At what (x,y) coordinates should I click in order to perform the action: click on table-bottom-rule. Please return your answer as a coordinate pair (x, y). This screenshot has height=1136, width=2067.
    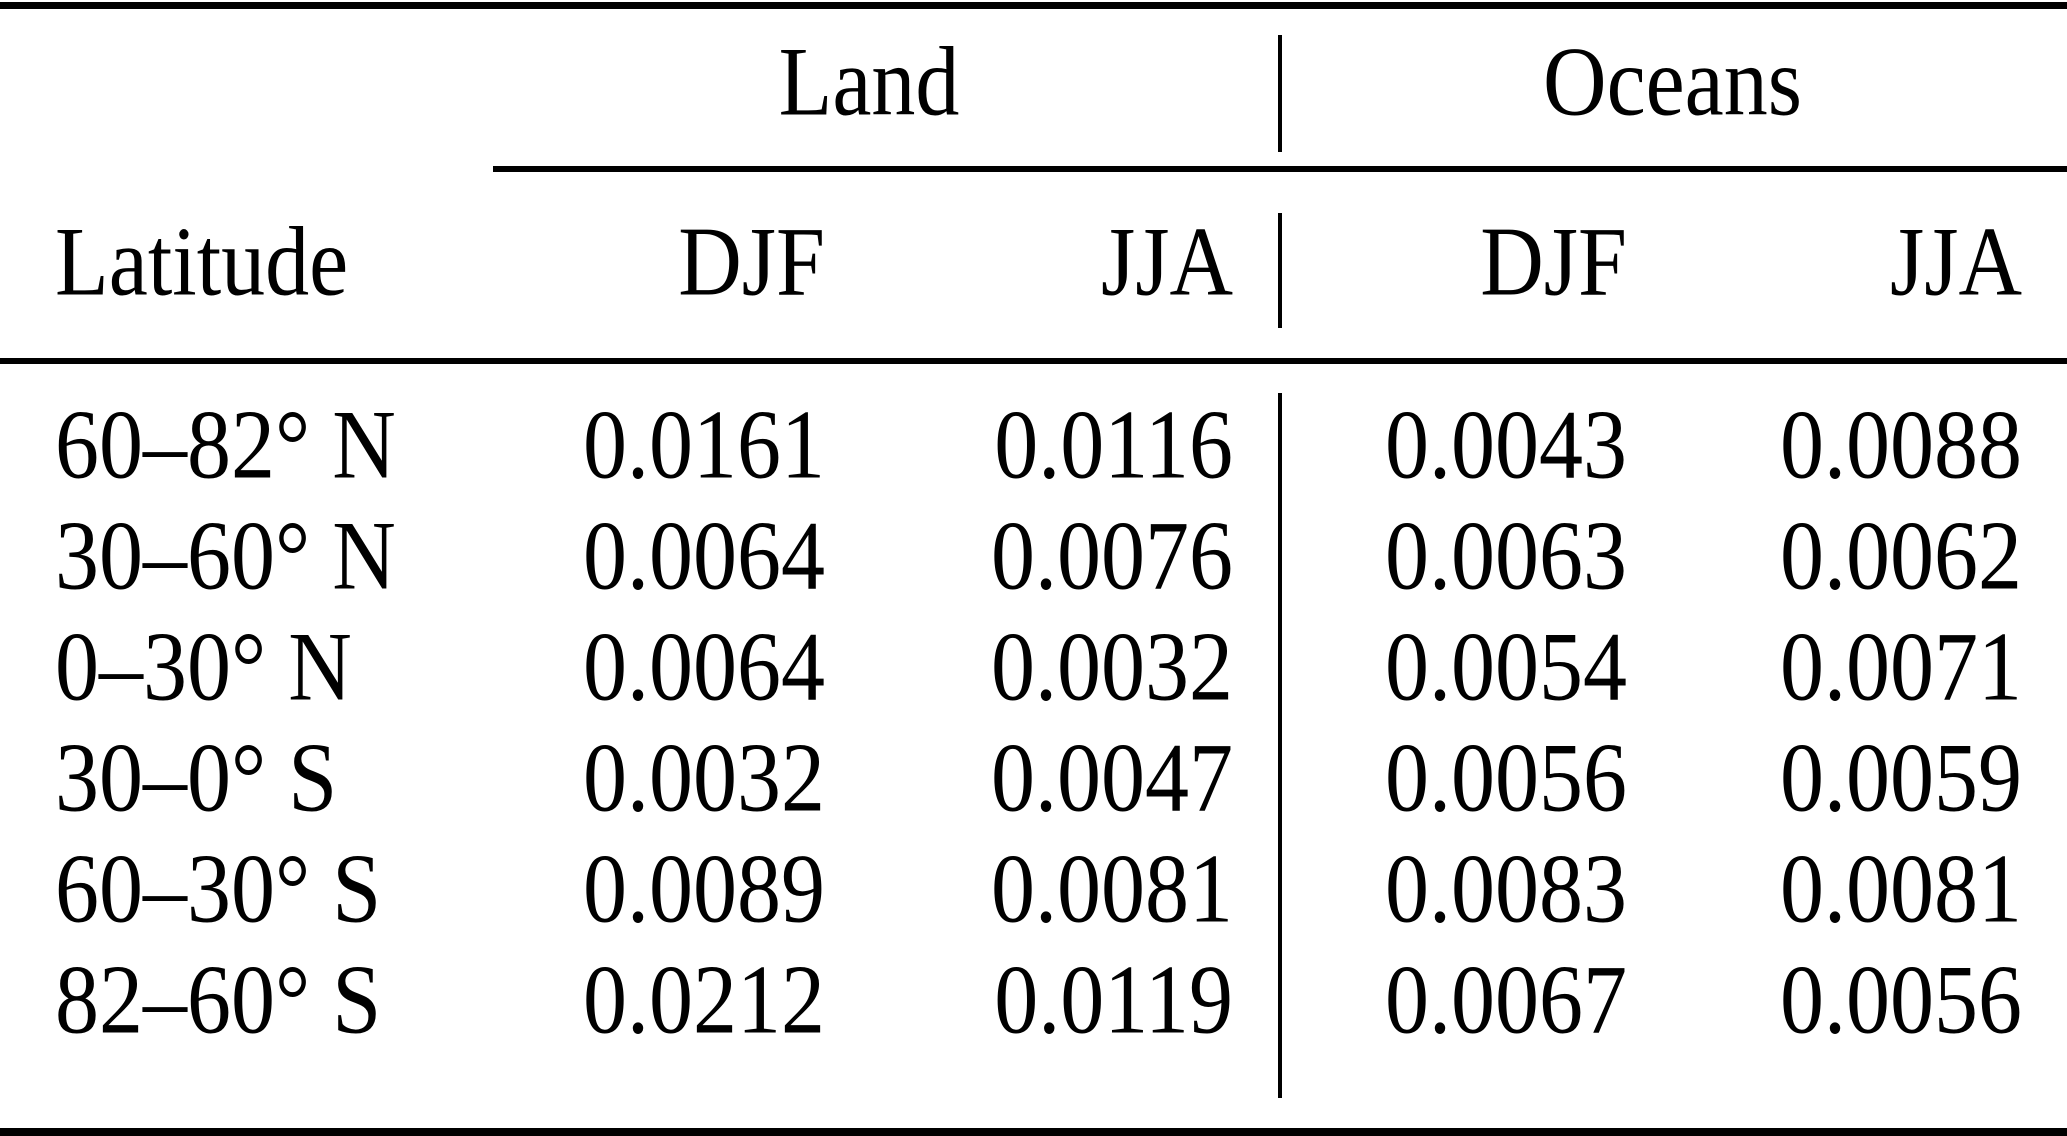
    Looking at the image, I should click on (1033, 1132).